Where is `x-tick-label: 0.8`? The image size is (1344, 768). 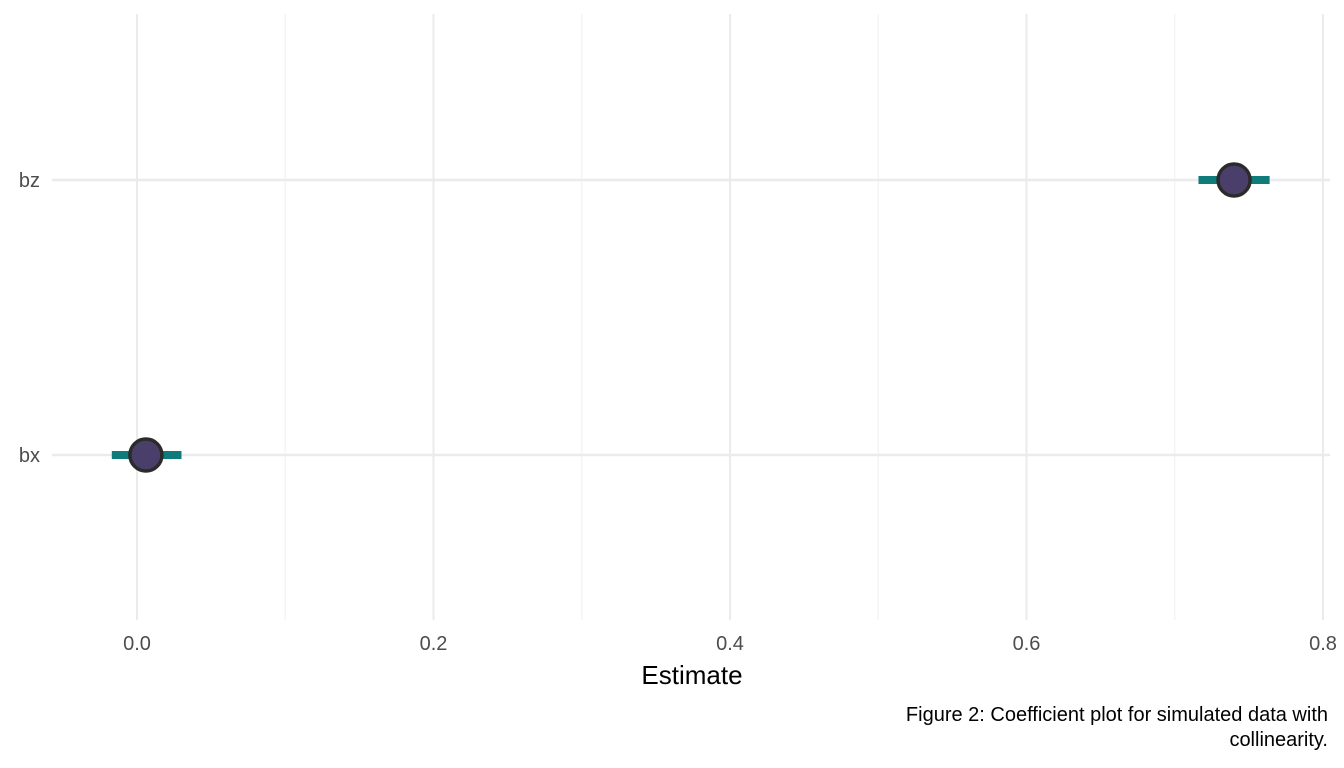 x-tick-label: 0.8 is located at coordinates (1323, 644).